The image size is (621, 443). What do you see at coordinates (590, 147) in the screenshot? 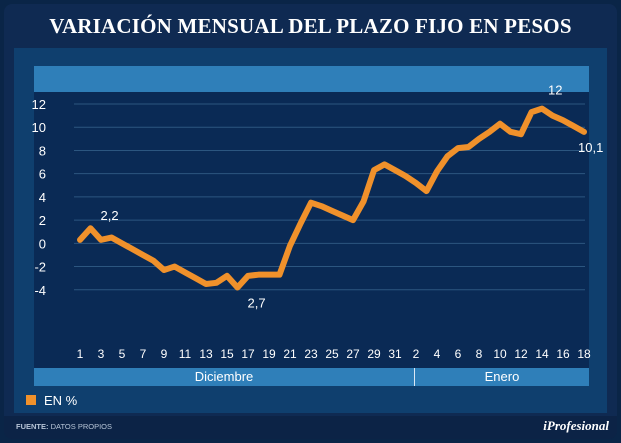
I see `data-label: 10,1` at bounding box center [590, 147].